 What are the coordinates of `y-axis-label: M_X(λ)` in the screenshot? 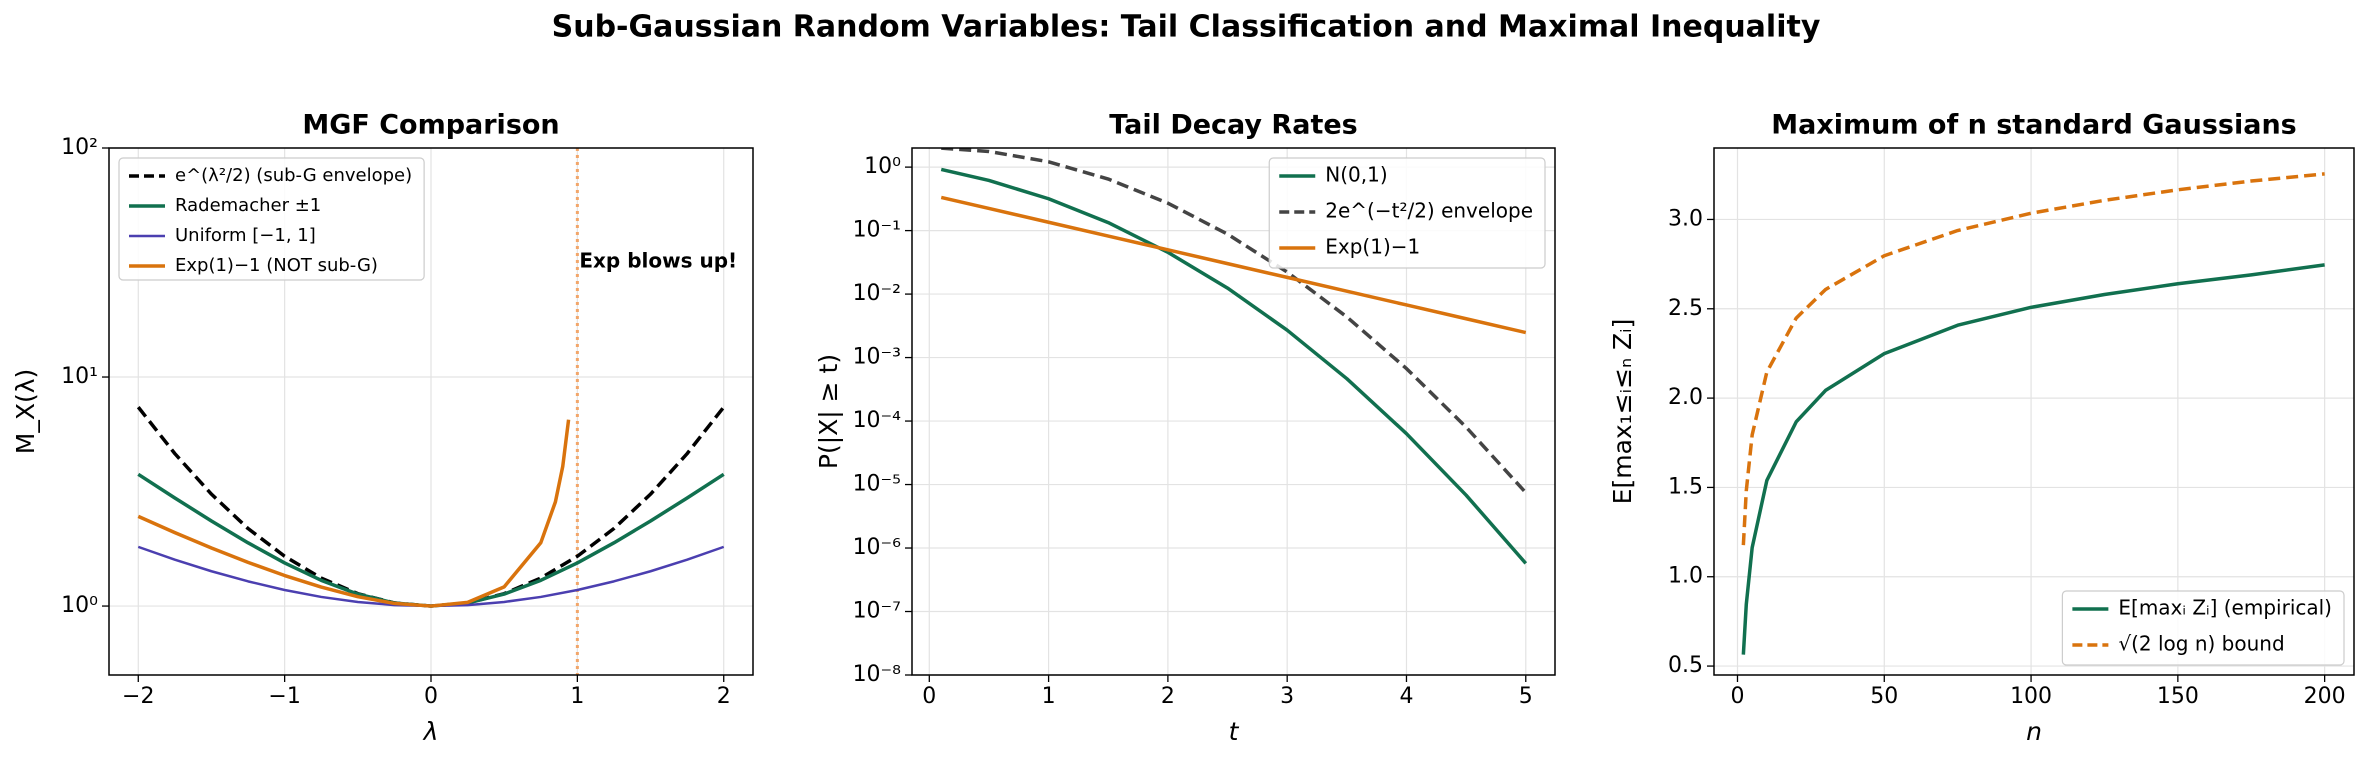 It's located at (25, 412).